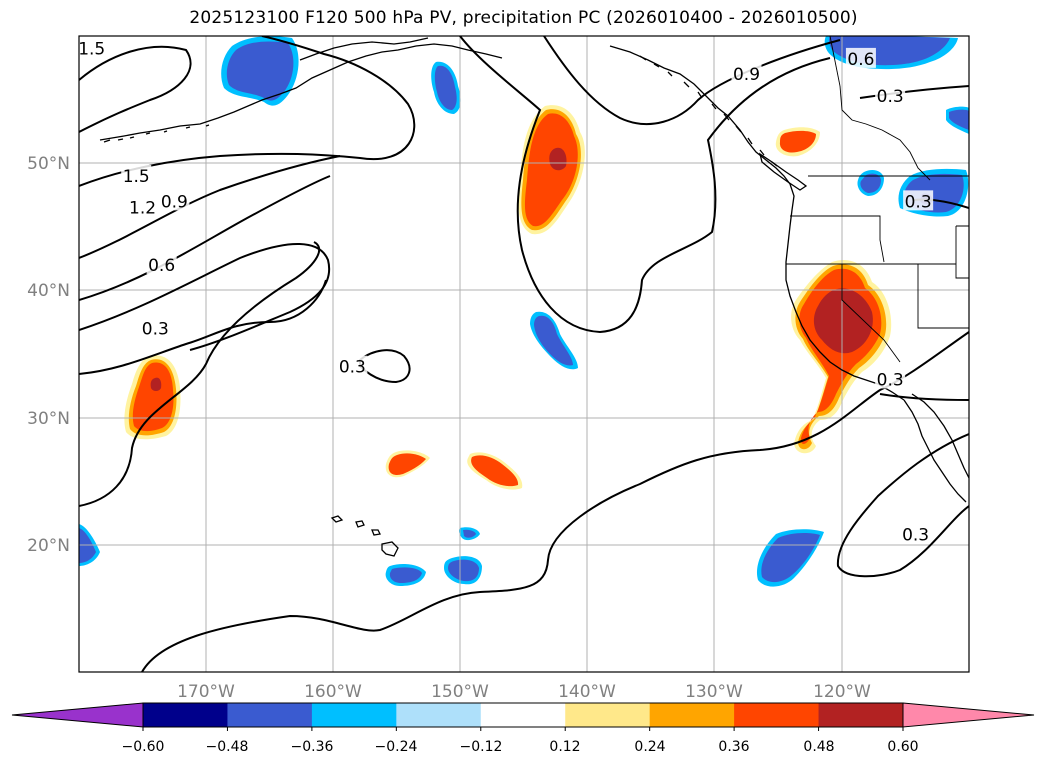  Describe the element at coordinates (463, 556) in the screenshot. I see `precip-blob-neg-hawaii-east` at that location.